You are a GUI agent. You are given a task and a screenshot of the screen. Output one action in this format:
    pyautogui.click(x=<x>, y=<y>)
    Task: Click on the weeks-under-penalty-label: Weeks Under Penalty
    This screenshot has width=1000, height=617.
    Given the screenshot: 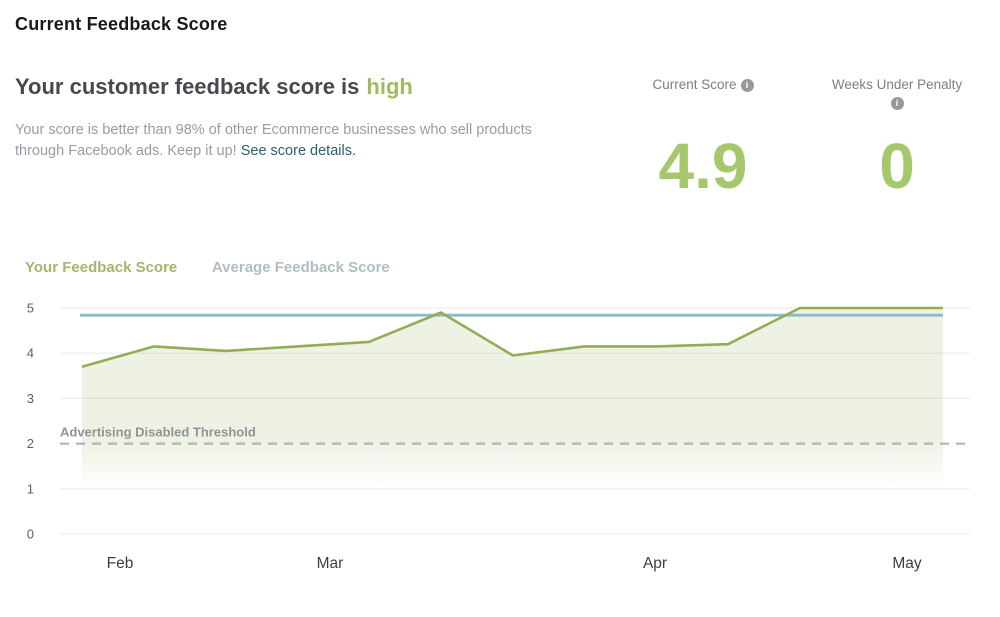 What is the action you would take?
    pyautogui.click(x=897, y=84)
    